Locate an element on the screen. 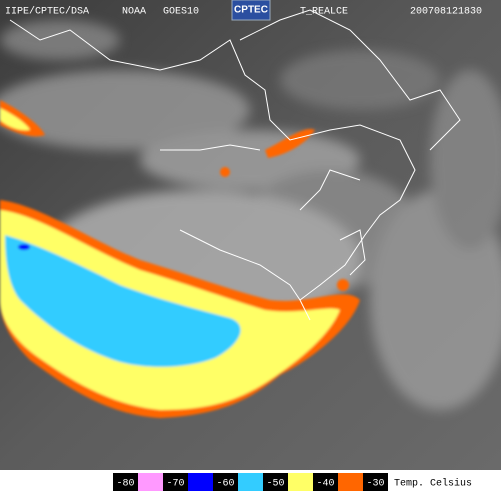 The height and width of the screenshot is (493, 501). legend-unit: Temp. Celsius is located at coordinates (433, 484).